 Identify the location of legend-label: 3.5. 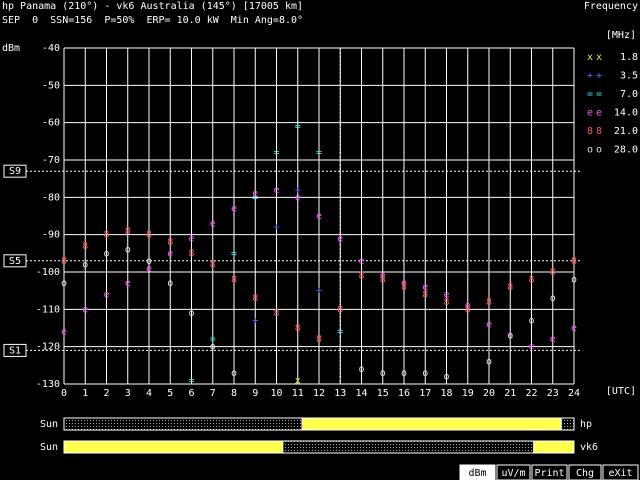
(629, 76).